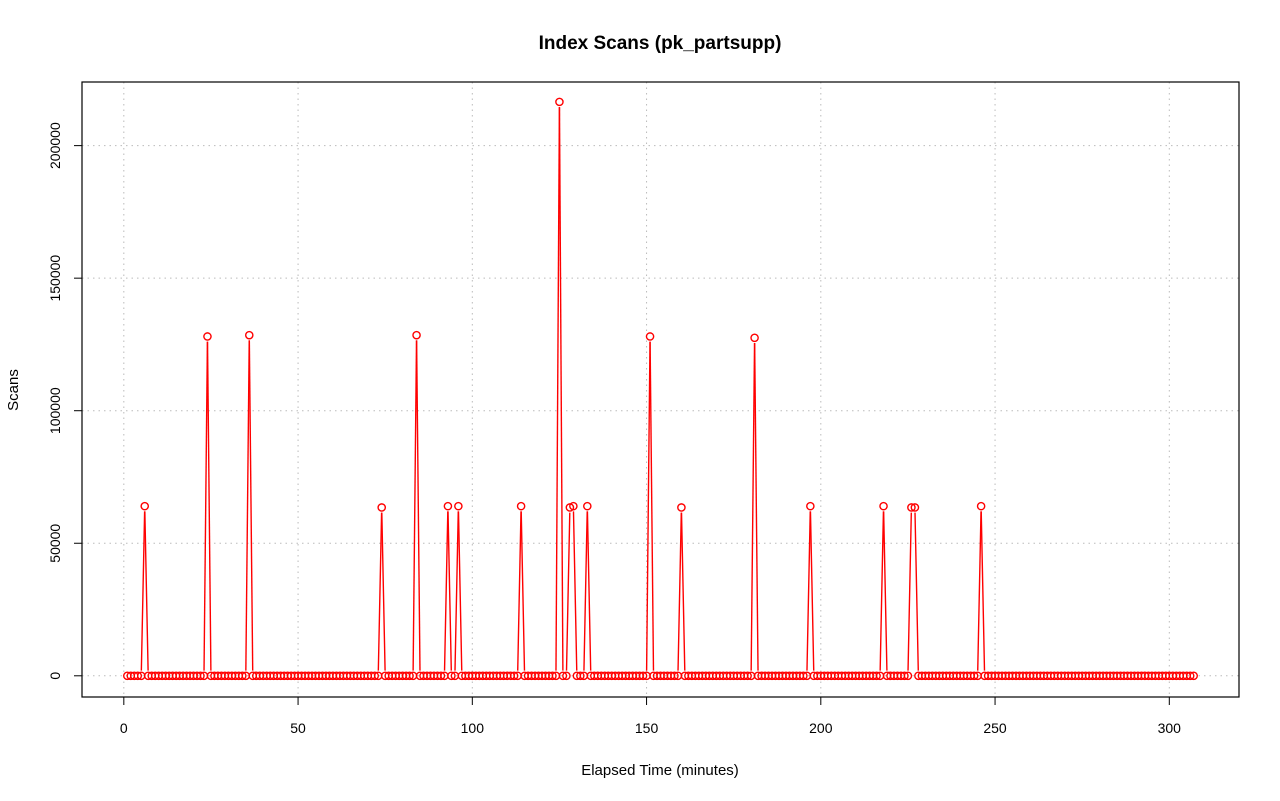 This screenshot has width=1280, height=801. What do you see at coordinates (65, 401) in the screenshot?
I see `y-axis: 0 50000 100000 150000 200000` at bounding box center [65, 401].